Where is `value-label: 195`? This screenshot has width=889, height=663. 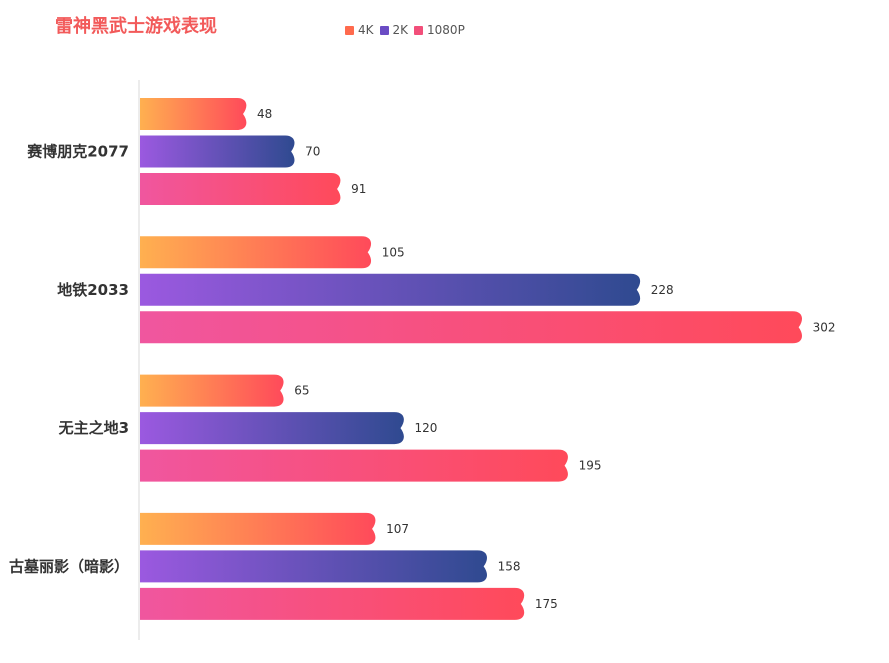 value-label: 195 is located at coordinates (590, 466).